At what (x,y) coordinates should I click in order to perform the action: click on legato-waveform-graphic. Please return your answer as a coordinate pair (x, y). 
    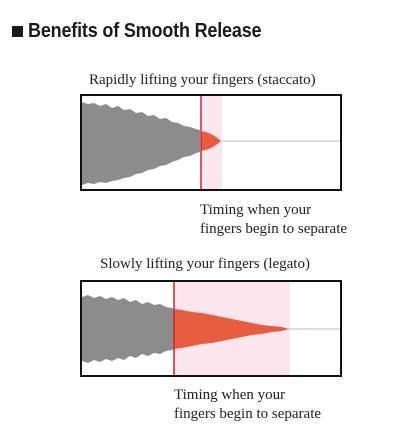
    Looking at the image, I should click on (211, 328).